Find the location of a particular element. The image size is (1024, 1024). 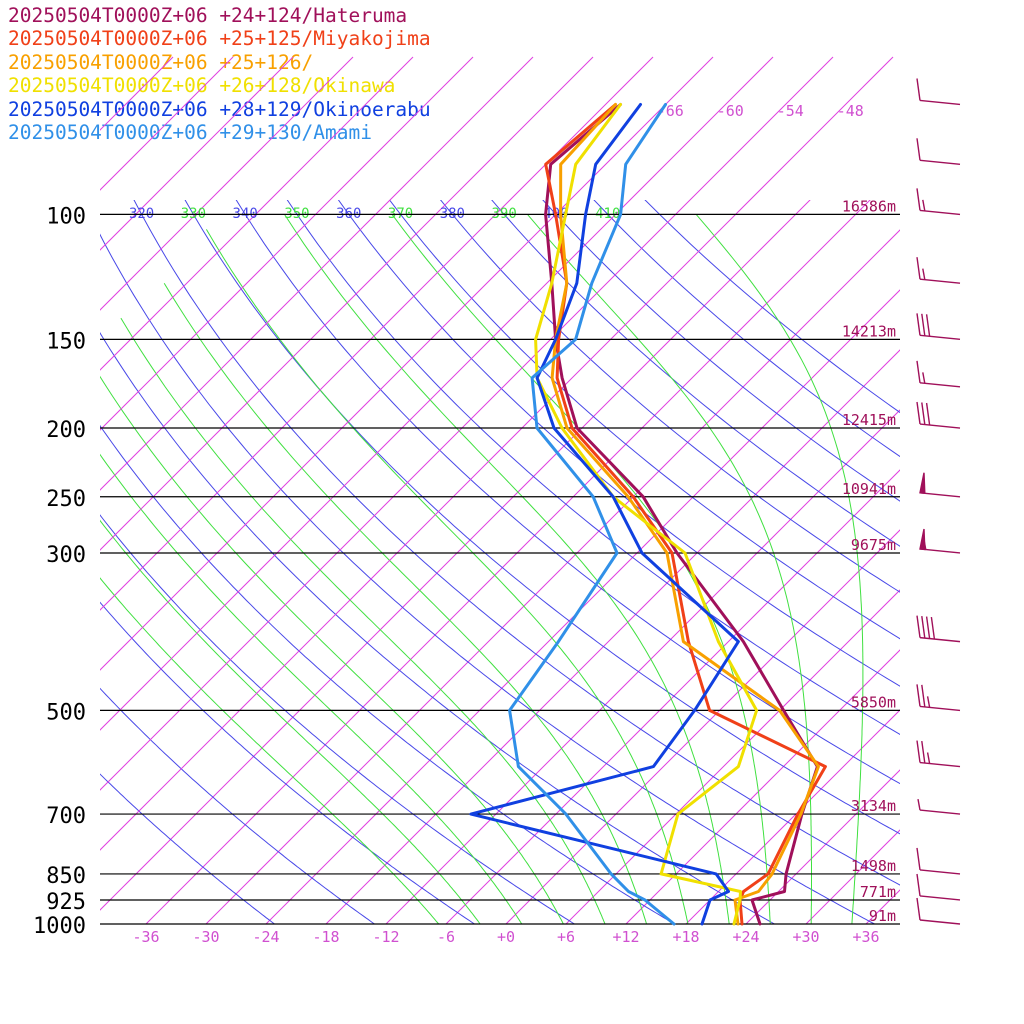

wind-barbs is located at coordinates (938, 501).